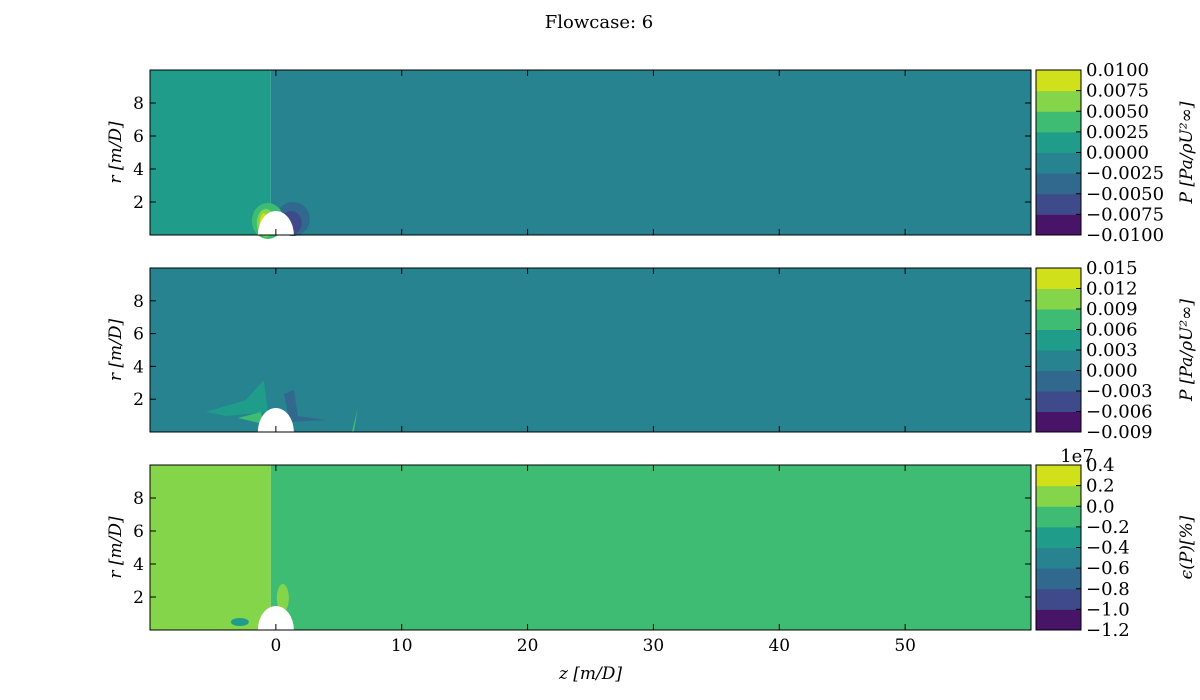 The image size is (1200, 700). I want to click on x-tick-label: 30, so click(654, 646).